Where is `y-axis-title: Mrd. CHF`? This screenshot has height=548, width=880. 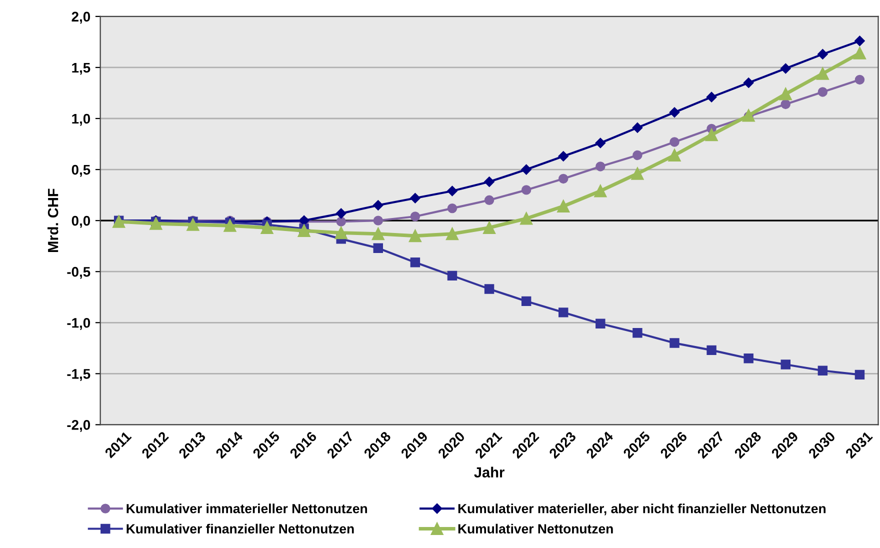
y-axis-title: Mrd. CHF is located at coordinates (53, 220).